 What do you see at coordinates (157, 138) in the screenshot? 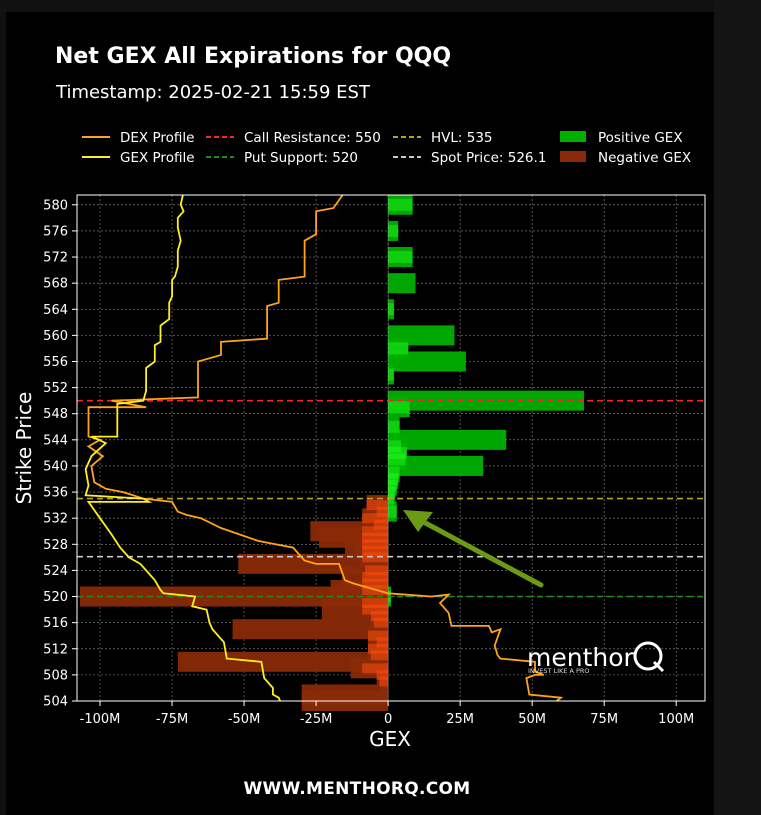
I see `legend-label: DEX Profile` at bounding box center [157, 138].